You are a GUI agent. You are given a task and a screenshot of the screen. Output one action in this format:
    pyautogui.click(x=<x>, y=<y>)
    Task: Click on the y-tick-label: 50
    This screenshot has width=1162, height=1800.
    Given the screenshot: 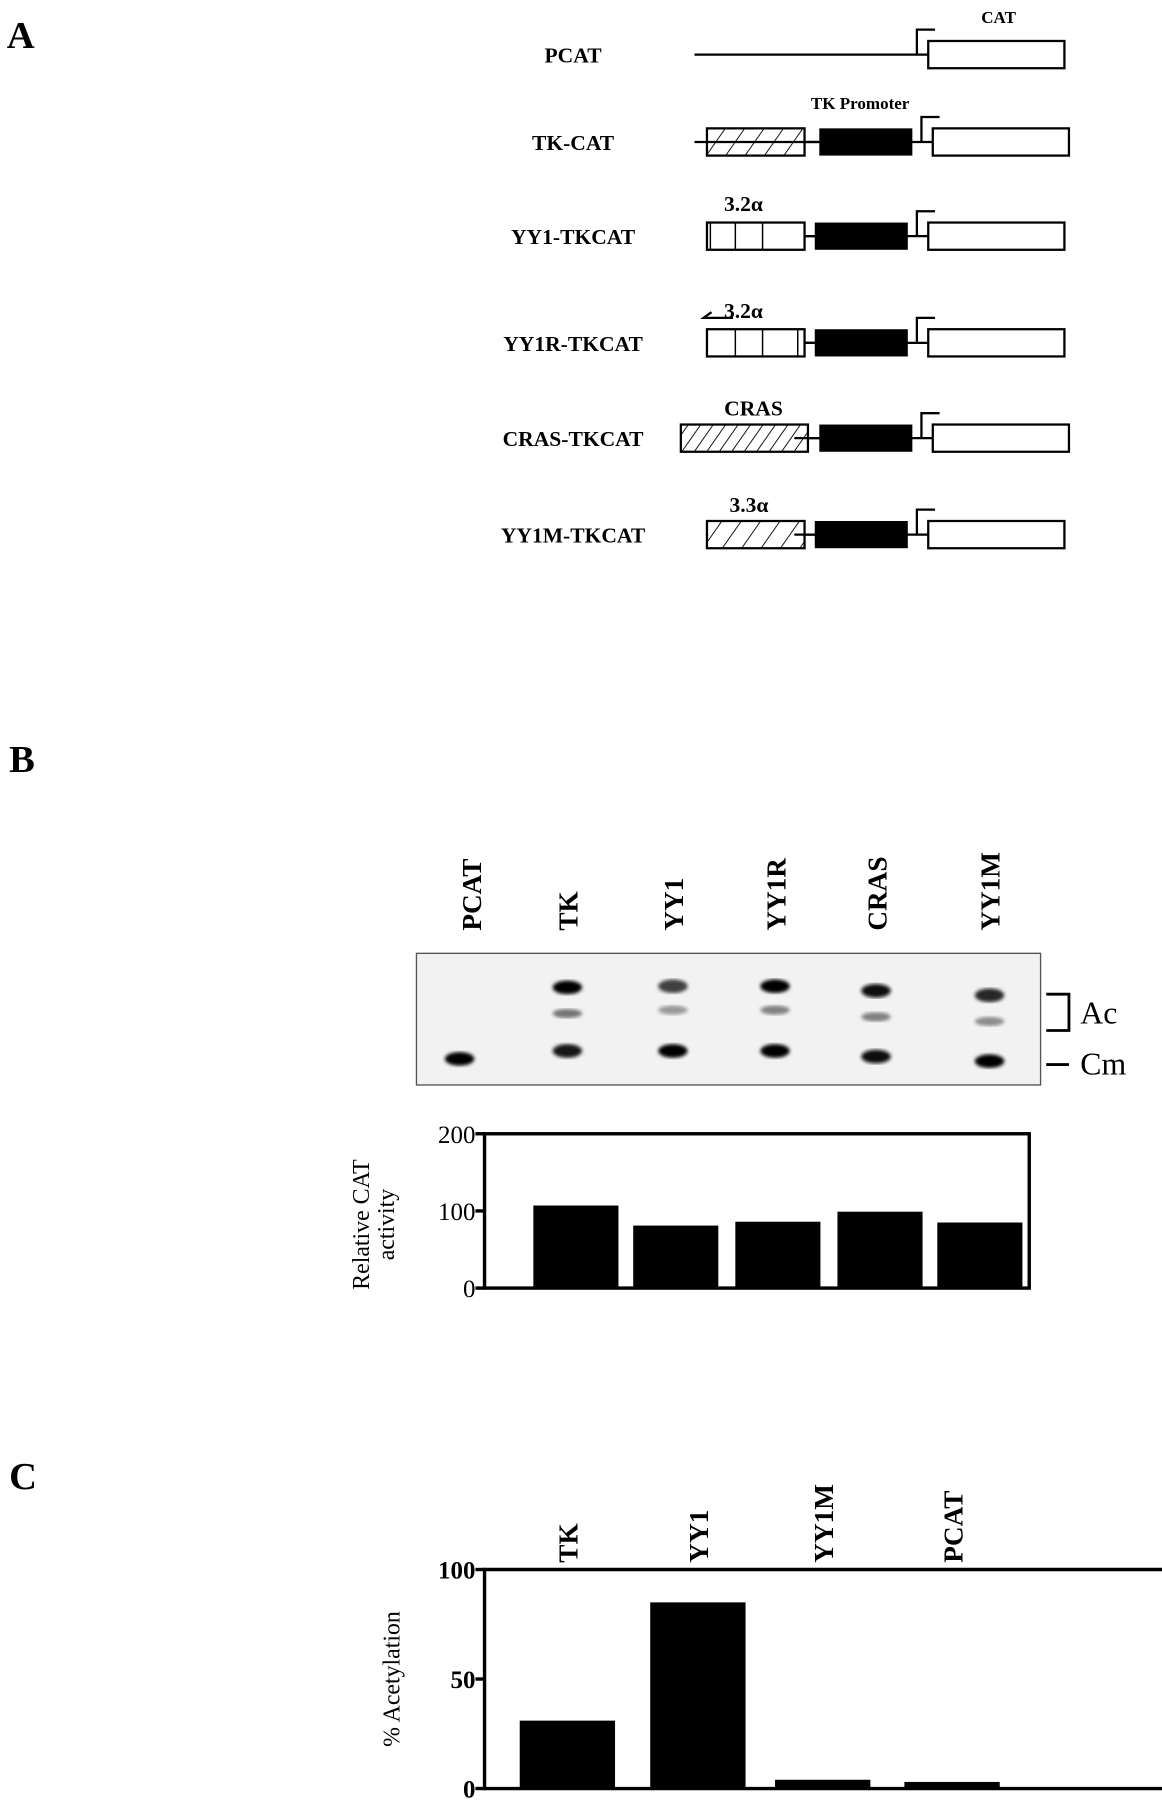 What is the action you would take?
    pyautogui.click(x=463, y=1680)
    